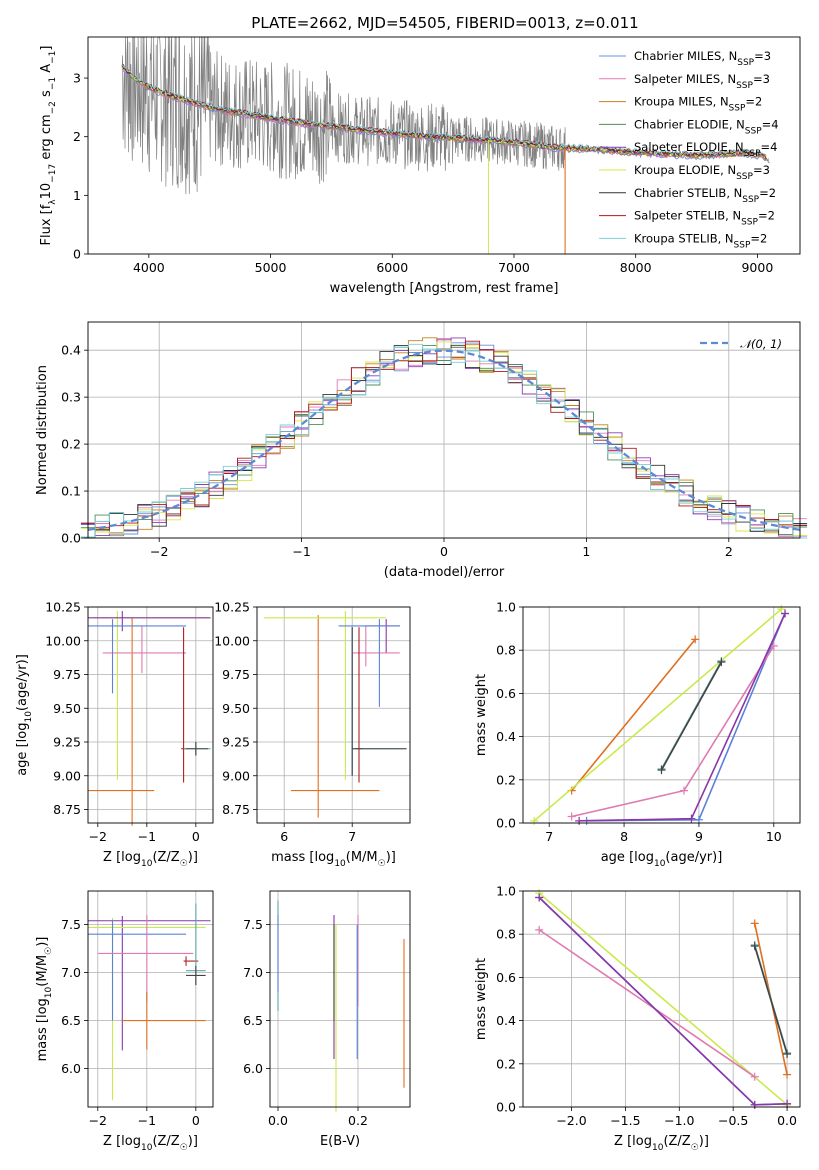  What do you see at coordinates (67, 809) in the screenshot?
I see `y-tick-label: 8.75` at bounding box center [67, 809].